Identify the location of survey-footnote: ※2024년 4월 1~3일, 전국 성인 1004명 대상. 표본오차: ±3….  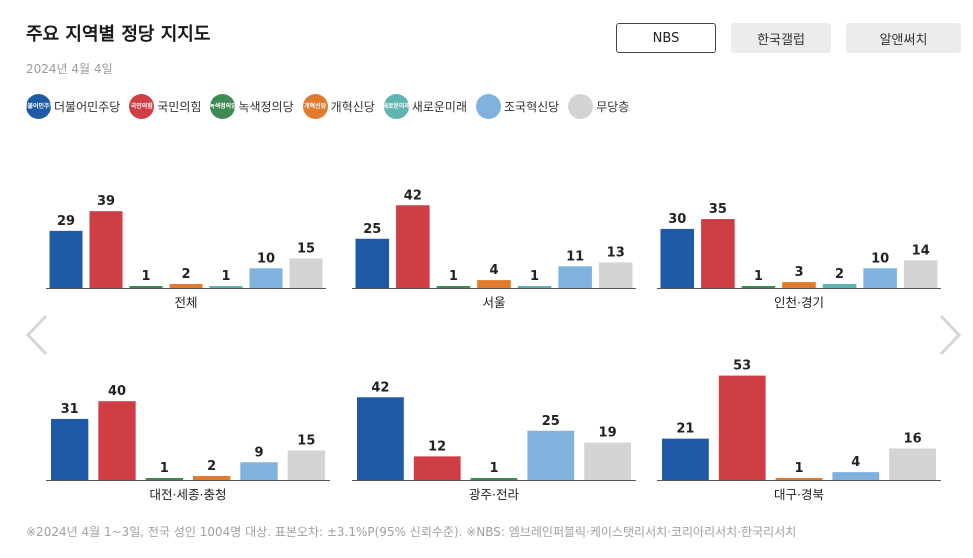
(411, 532).